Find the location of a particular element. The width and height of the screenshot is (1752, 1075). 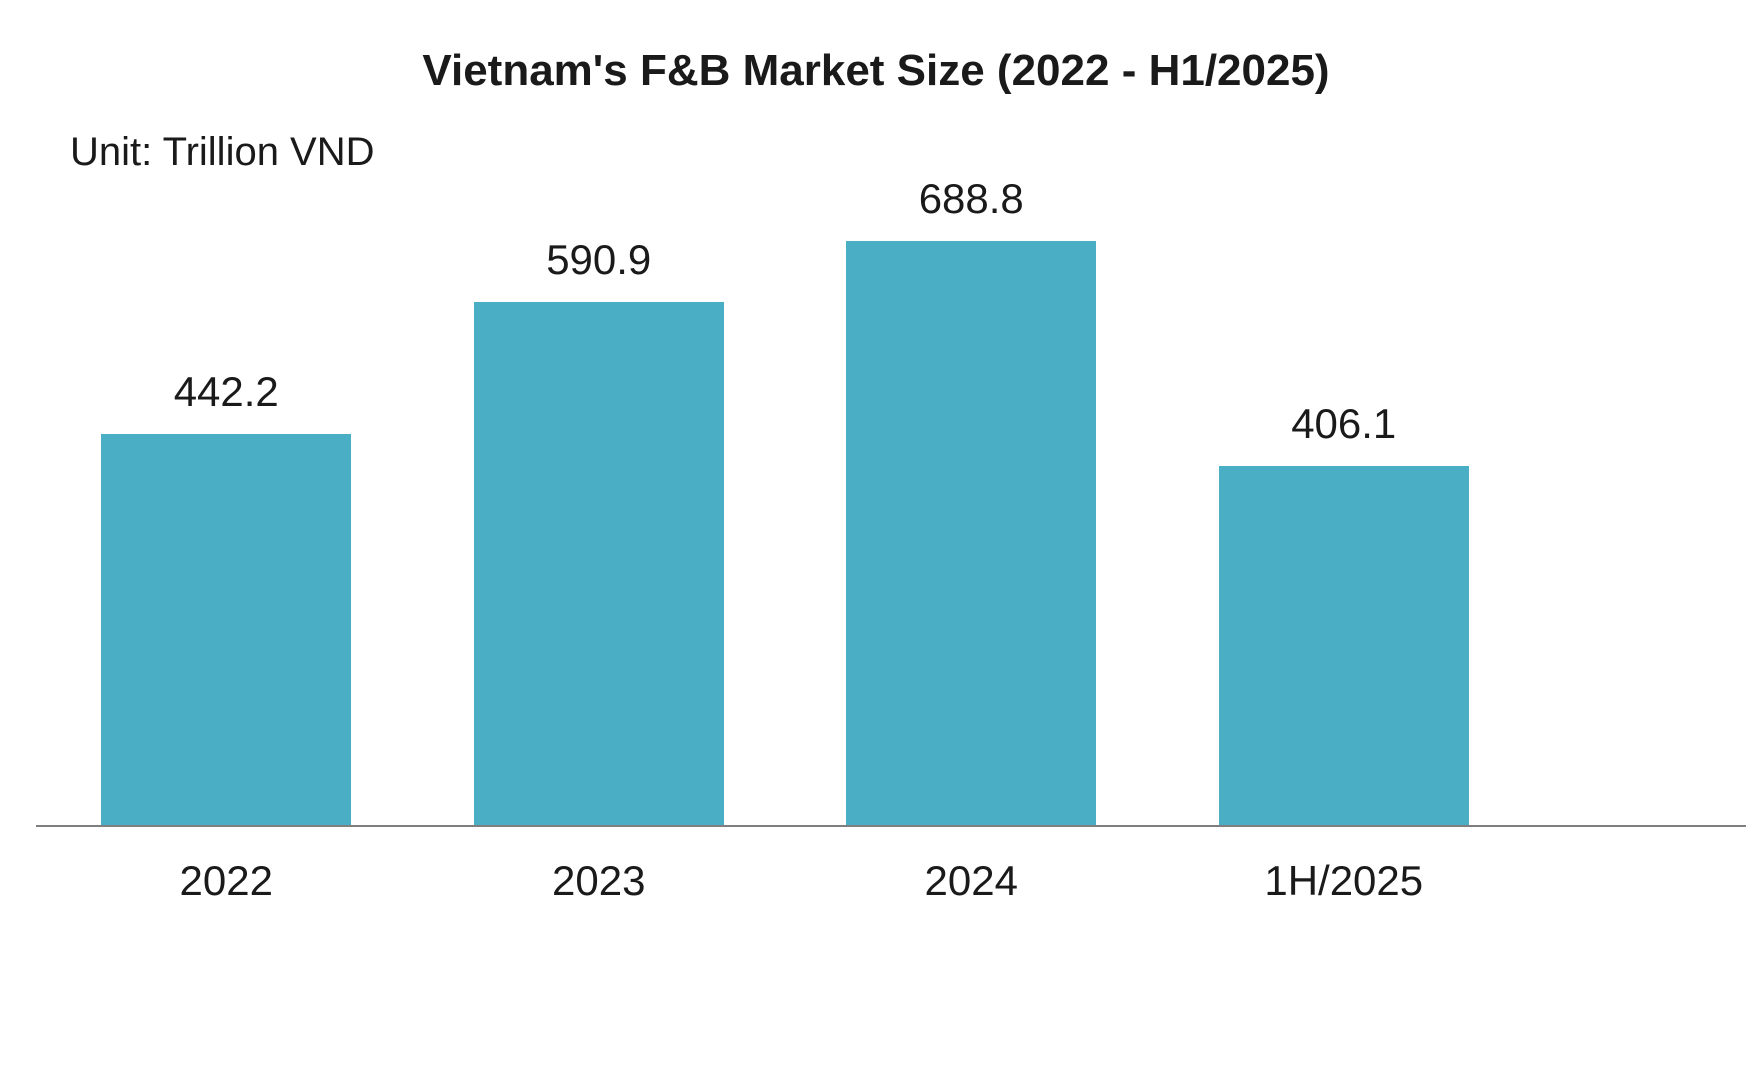

x-tick-label-2023: 2023 is located at coordinates (599, 880).